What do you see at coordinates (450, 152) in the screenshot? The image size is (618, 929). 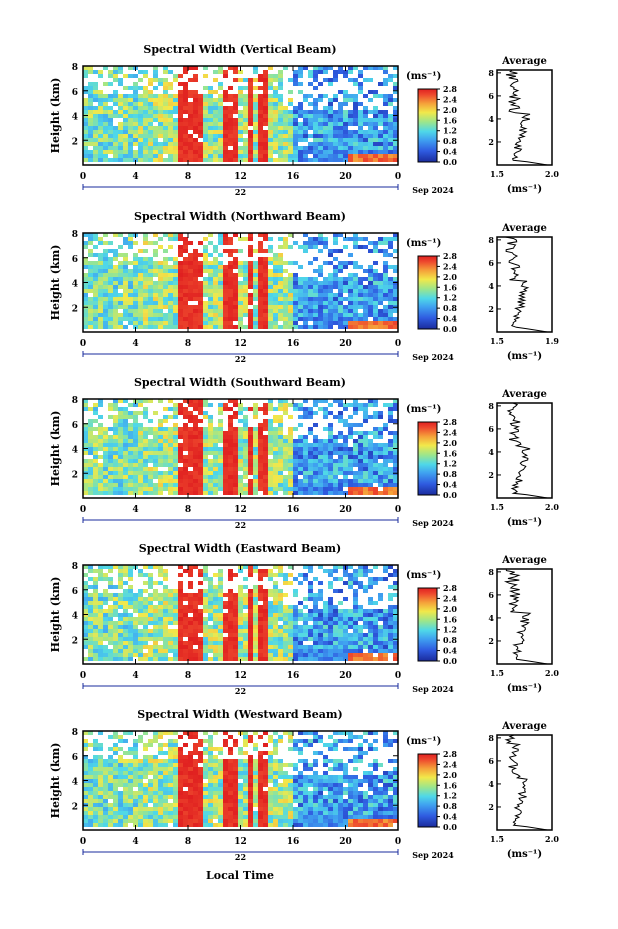 I see `colorbar-tick-label: 0.4` at bounding box center [450, 152].